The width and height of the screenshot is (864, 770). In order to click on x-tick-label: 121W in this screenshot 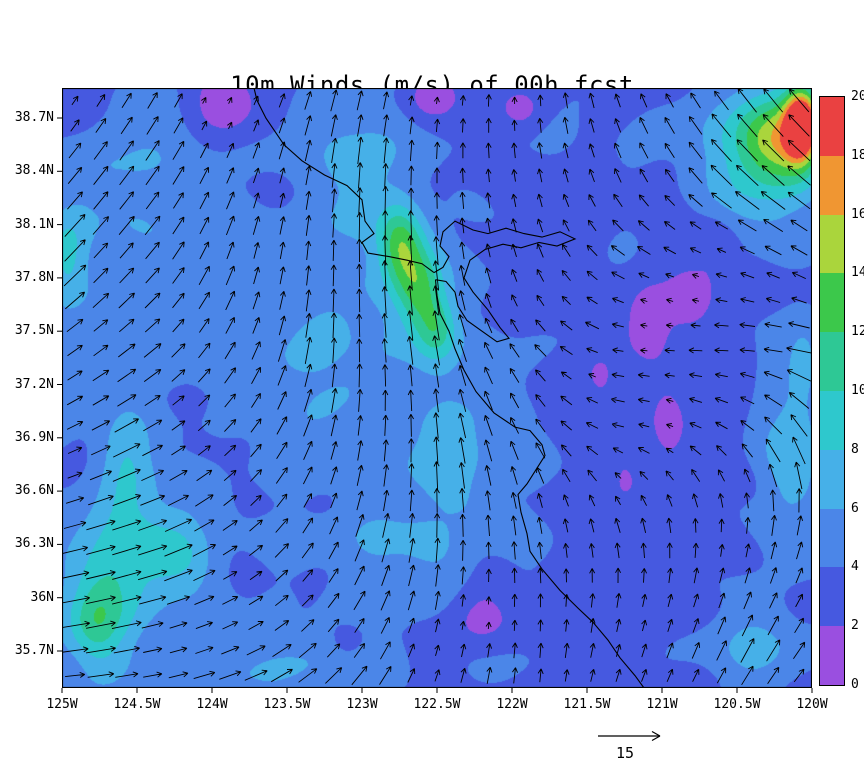, I will do `click(662, 704)`.